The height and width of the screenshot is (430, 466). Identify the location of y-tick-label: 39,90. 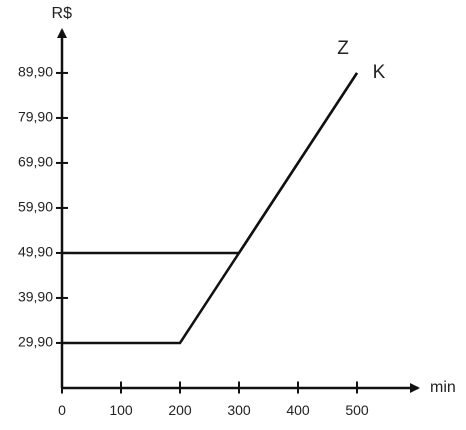
(35, 297).